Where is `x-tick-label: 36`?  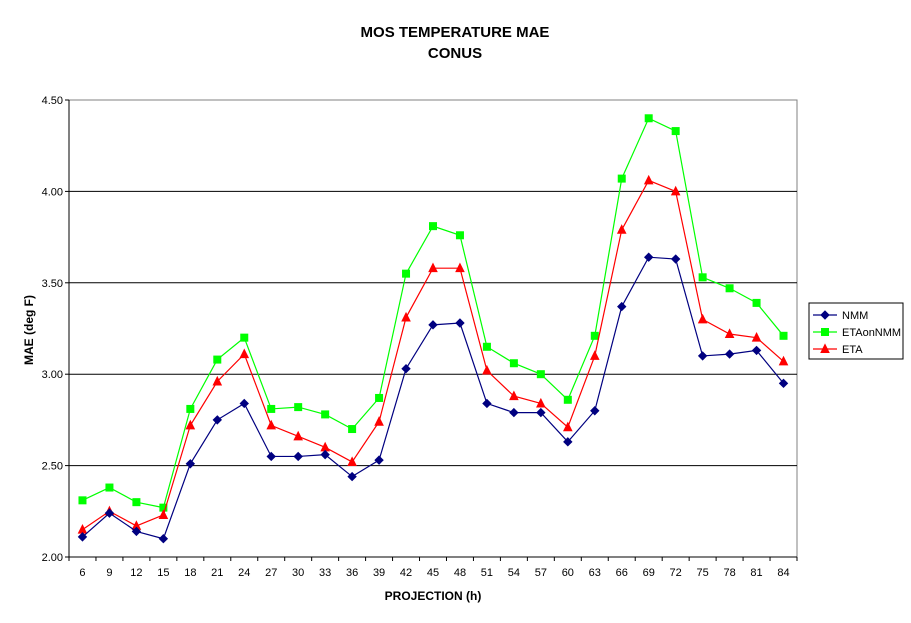 x-tick-label: 36 is located at coordinates (352, 573).